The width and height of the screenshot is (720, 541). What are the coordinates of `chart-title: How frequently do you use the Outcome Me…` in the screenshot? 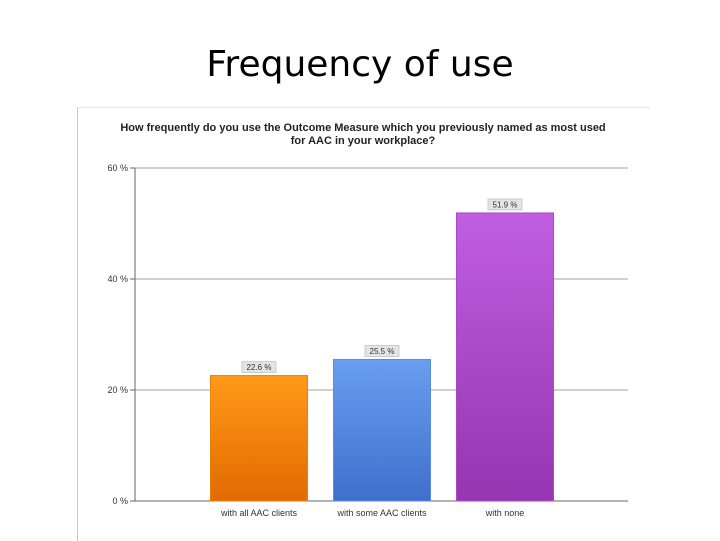 It's located at (363, 134).